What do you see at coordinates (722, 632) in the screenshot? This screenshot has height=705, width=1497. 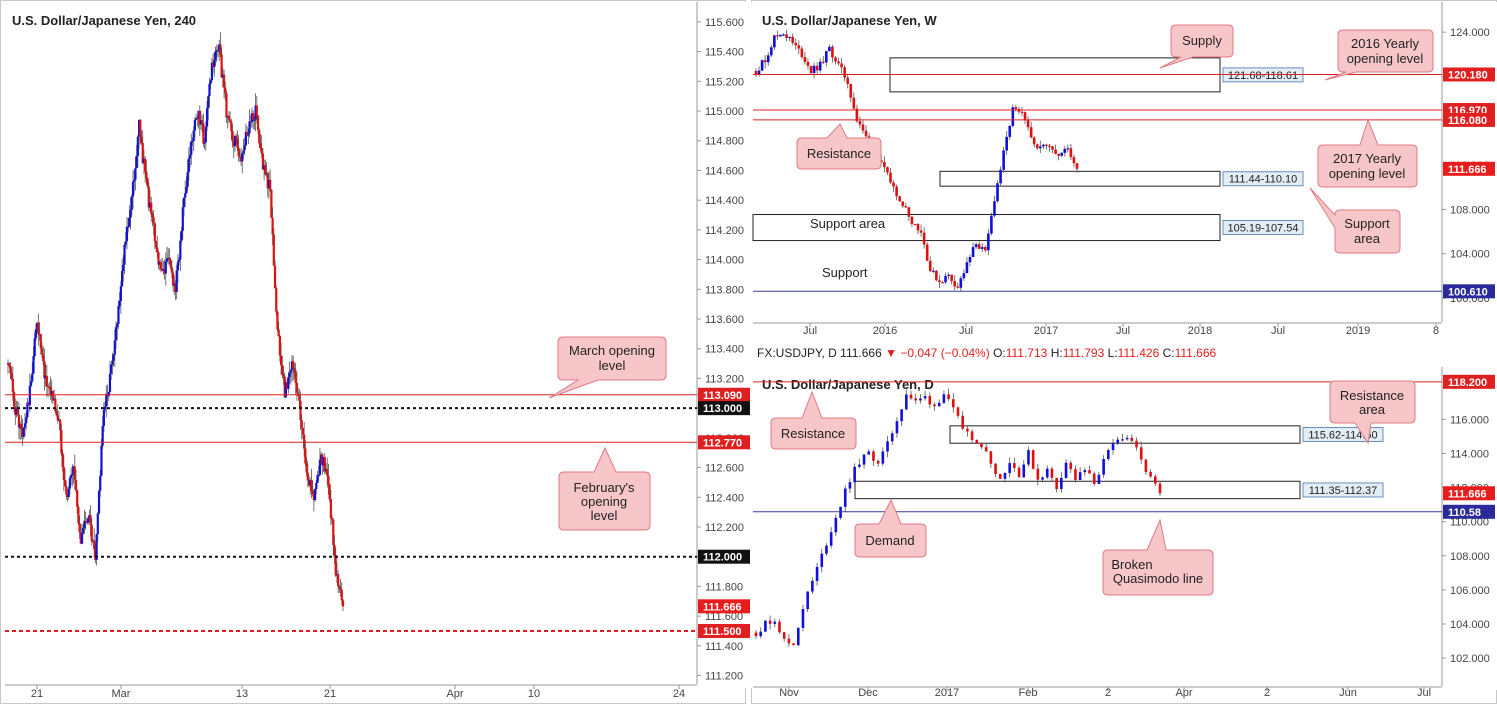 I see `h4-level-label: 111.500` at bounding box center [722, 632].